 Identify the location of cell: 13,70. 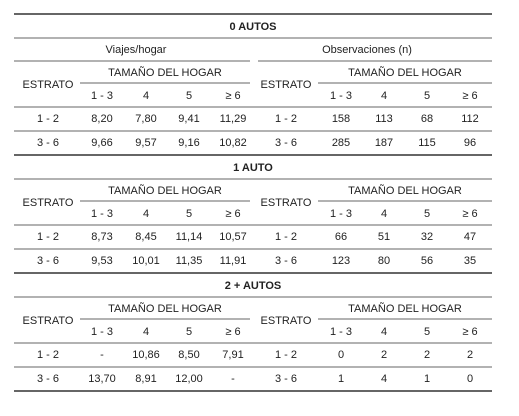
(102, 379).